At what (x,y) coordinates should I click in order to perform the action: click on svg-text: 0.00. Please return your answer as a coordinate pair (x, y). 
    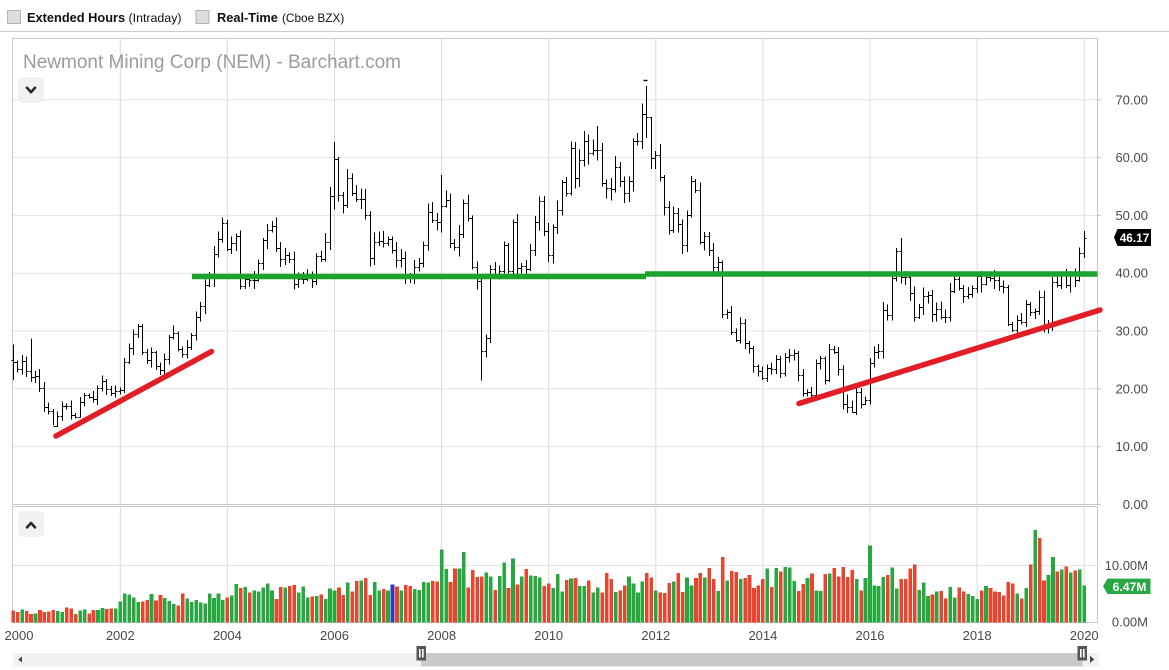
    Looking at the image, I should click on (1135, 504).